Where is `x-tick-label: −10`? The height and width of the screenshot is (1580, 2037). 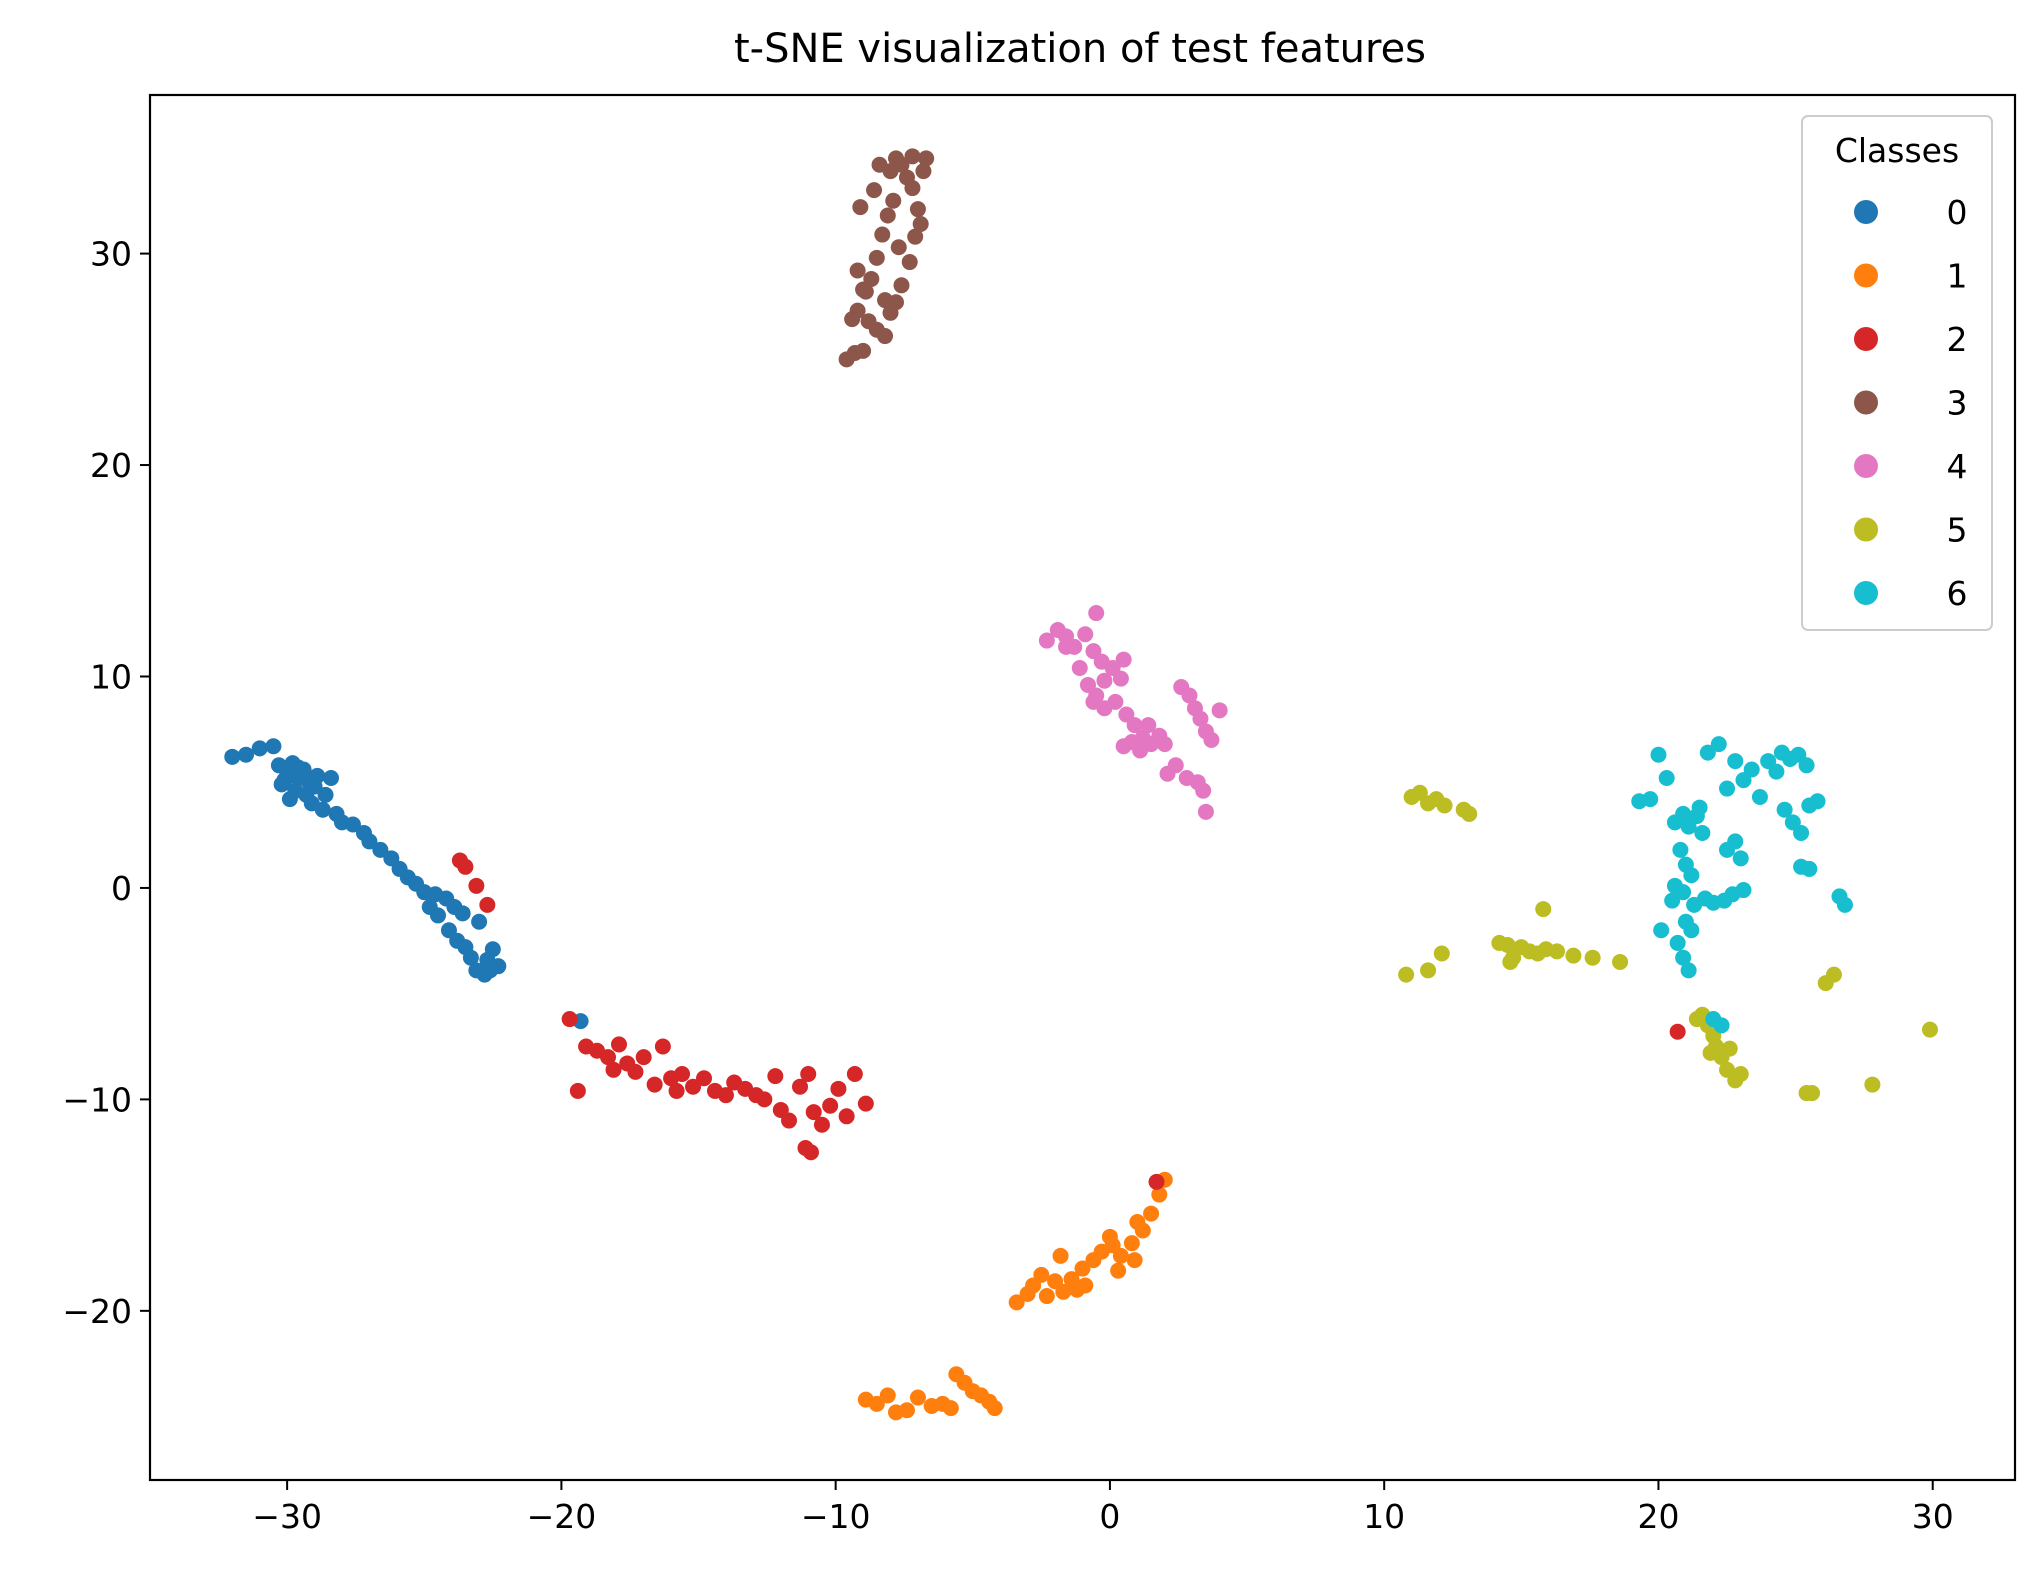 x-tick-label: −10 is located at coordinates (836, 1516).